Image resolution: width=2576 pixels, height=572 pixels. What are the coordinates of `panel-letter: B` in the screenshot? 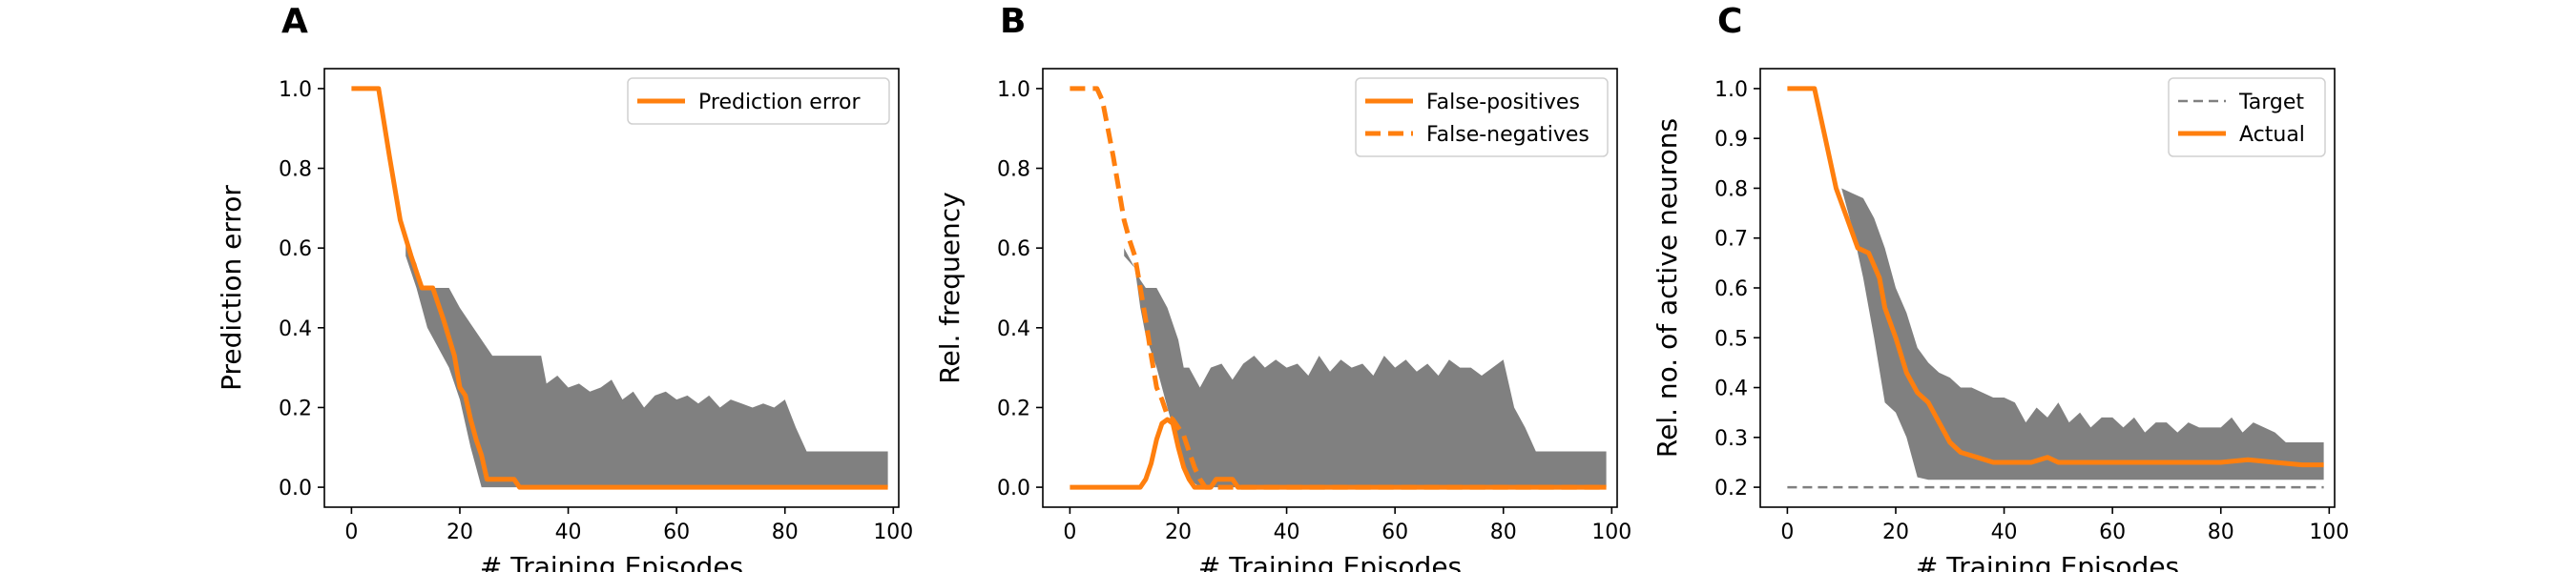 It's located at (1013, 21).